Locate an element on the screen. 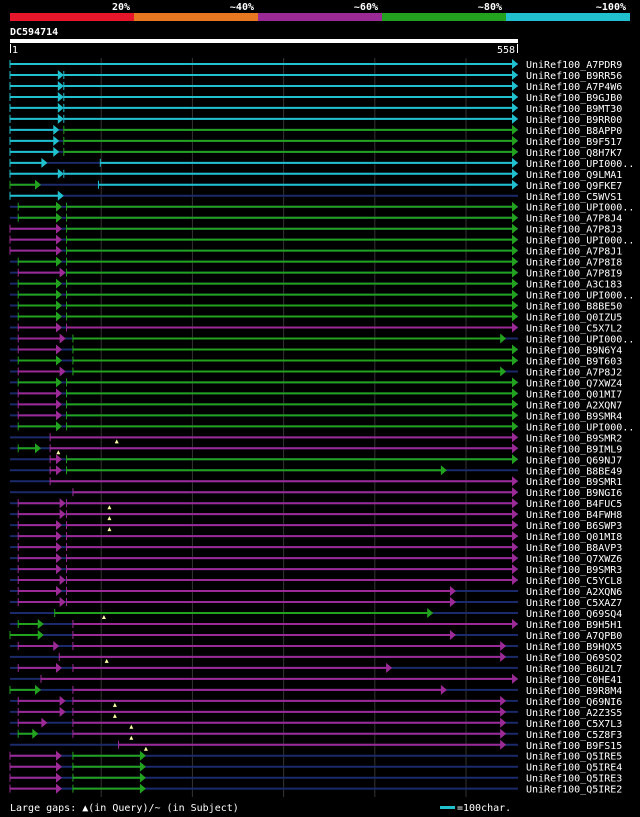 The height and width of the screenshot is (817, 640). hit-row: UniRef100_A7P8I8 is located at coordinates (316, 262).